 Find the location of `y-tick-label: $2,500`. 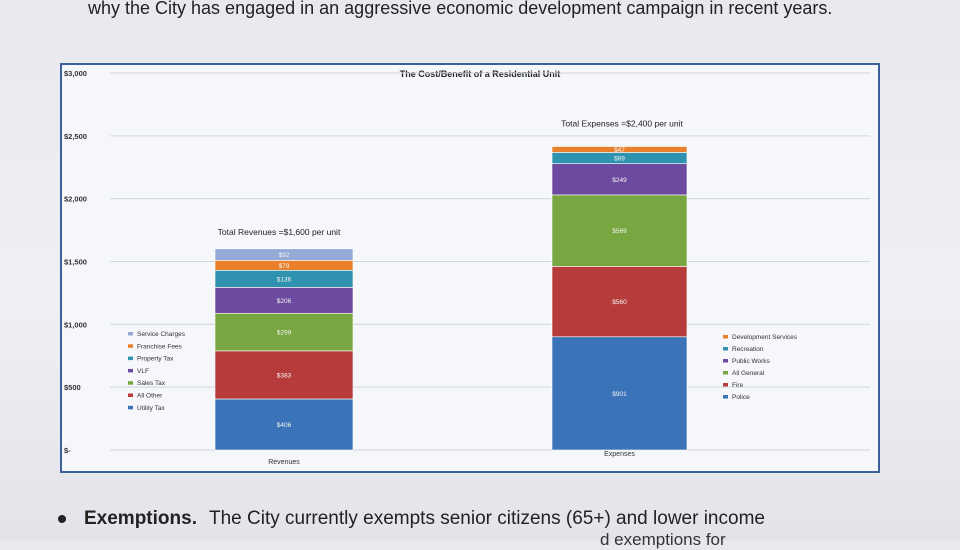

y-tick-label: $2,500 is located at coordinates (75, 136).